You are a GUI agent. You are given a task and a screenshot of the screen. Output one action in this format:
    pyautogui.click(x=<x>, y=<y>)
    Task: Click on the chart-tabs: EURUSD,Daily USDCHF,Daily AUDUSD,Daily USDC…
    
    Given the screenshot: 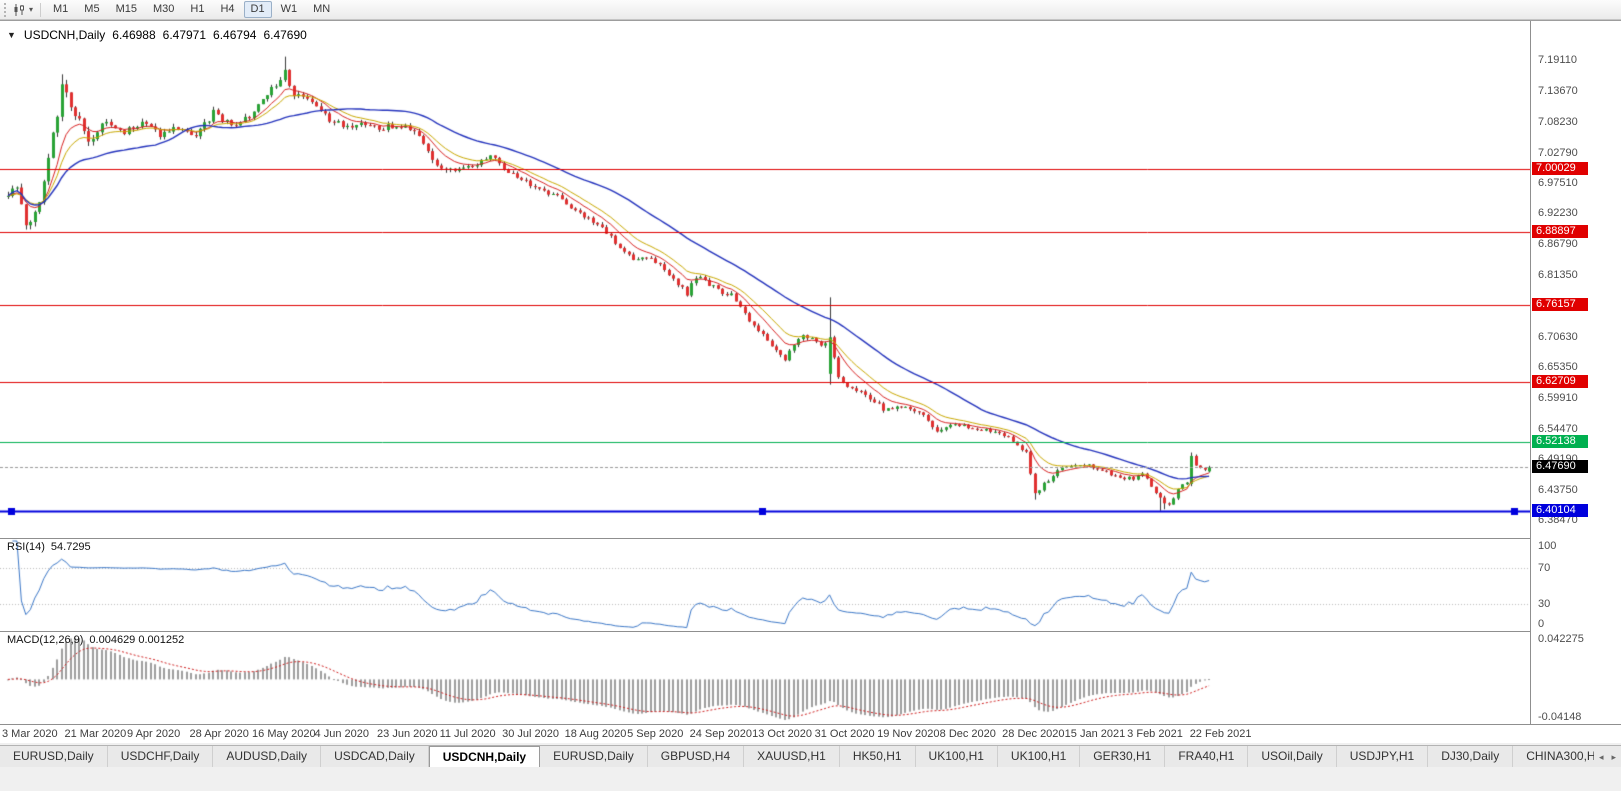 What is the action you would take?
    pyautogui.click(x=810, y=756)
    